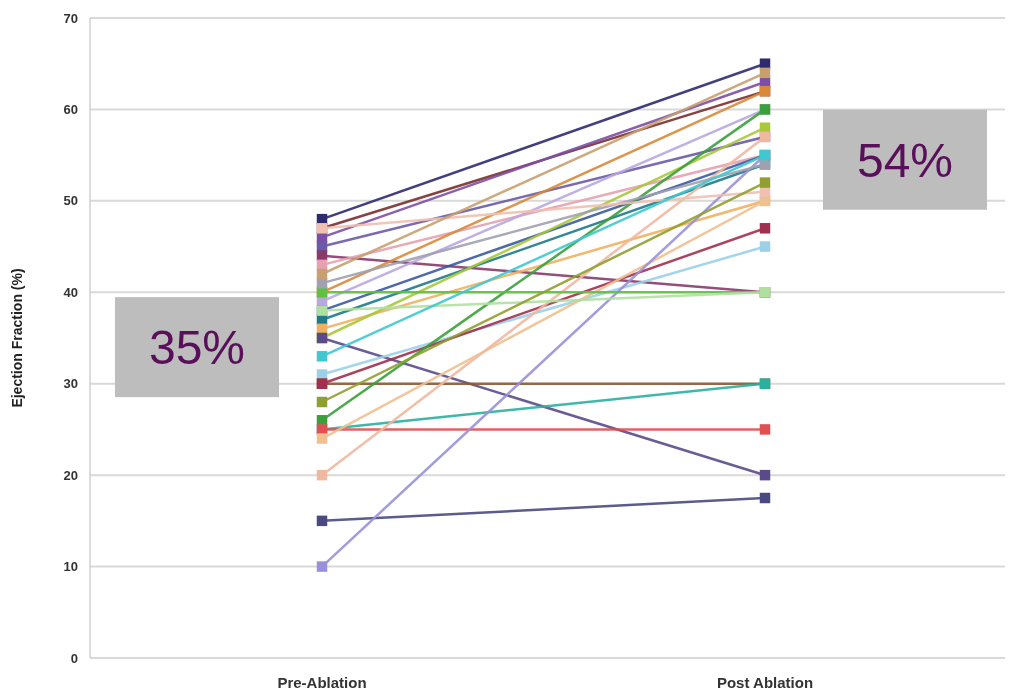  I want to click on y-axis-title: Ejection Fraction (%), so click(17, 338).